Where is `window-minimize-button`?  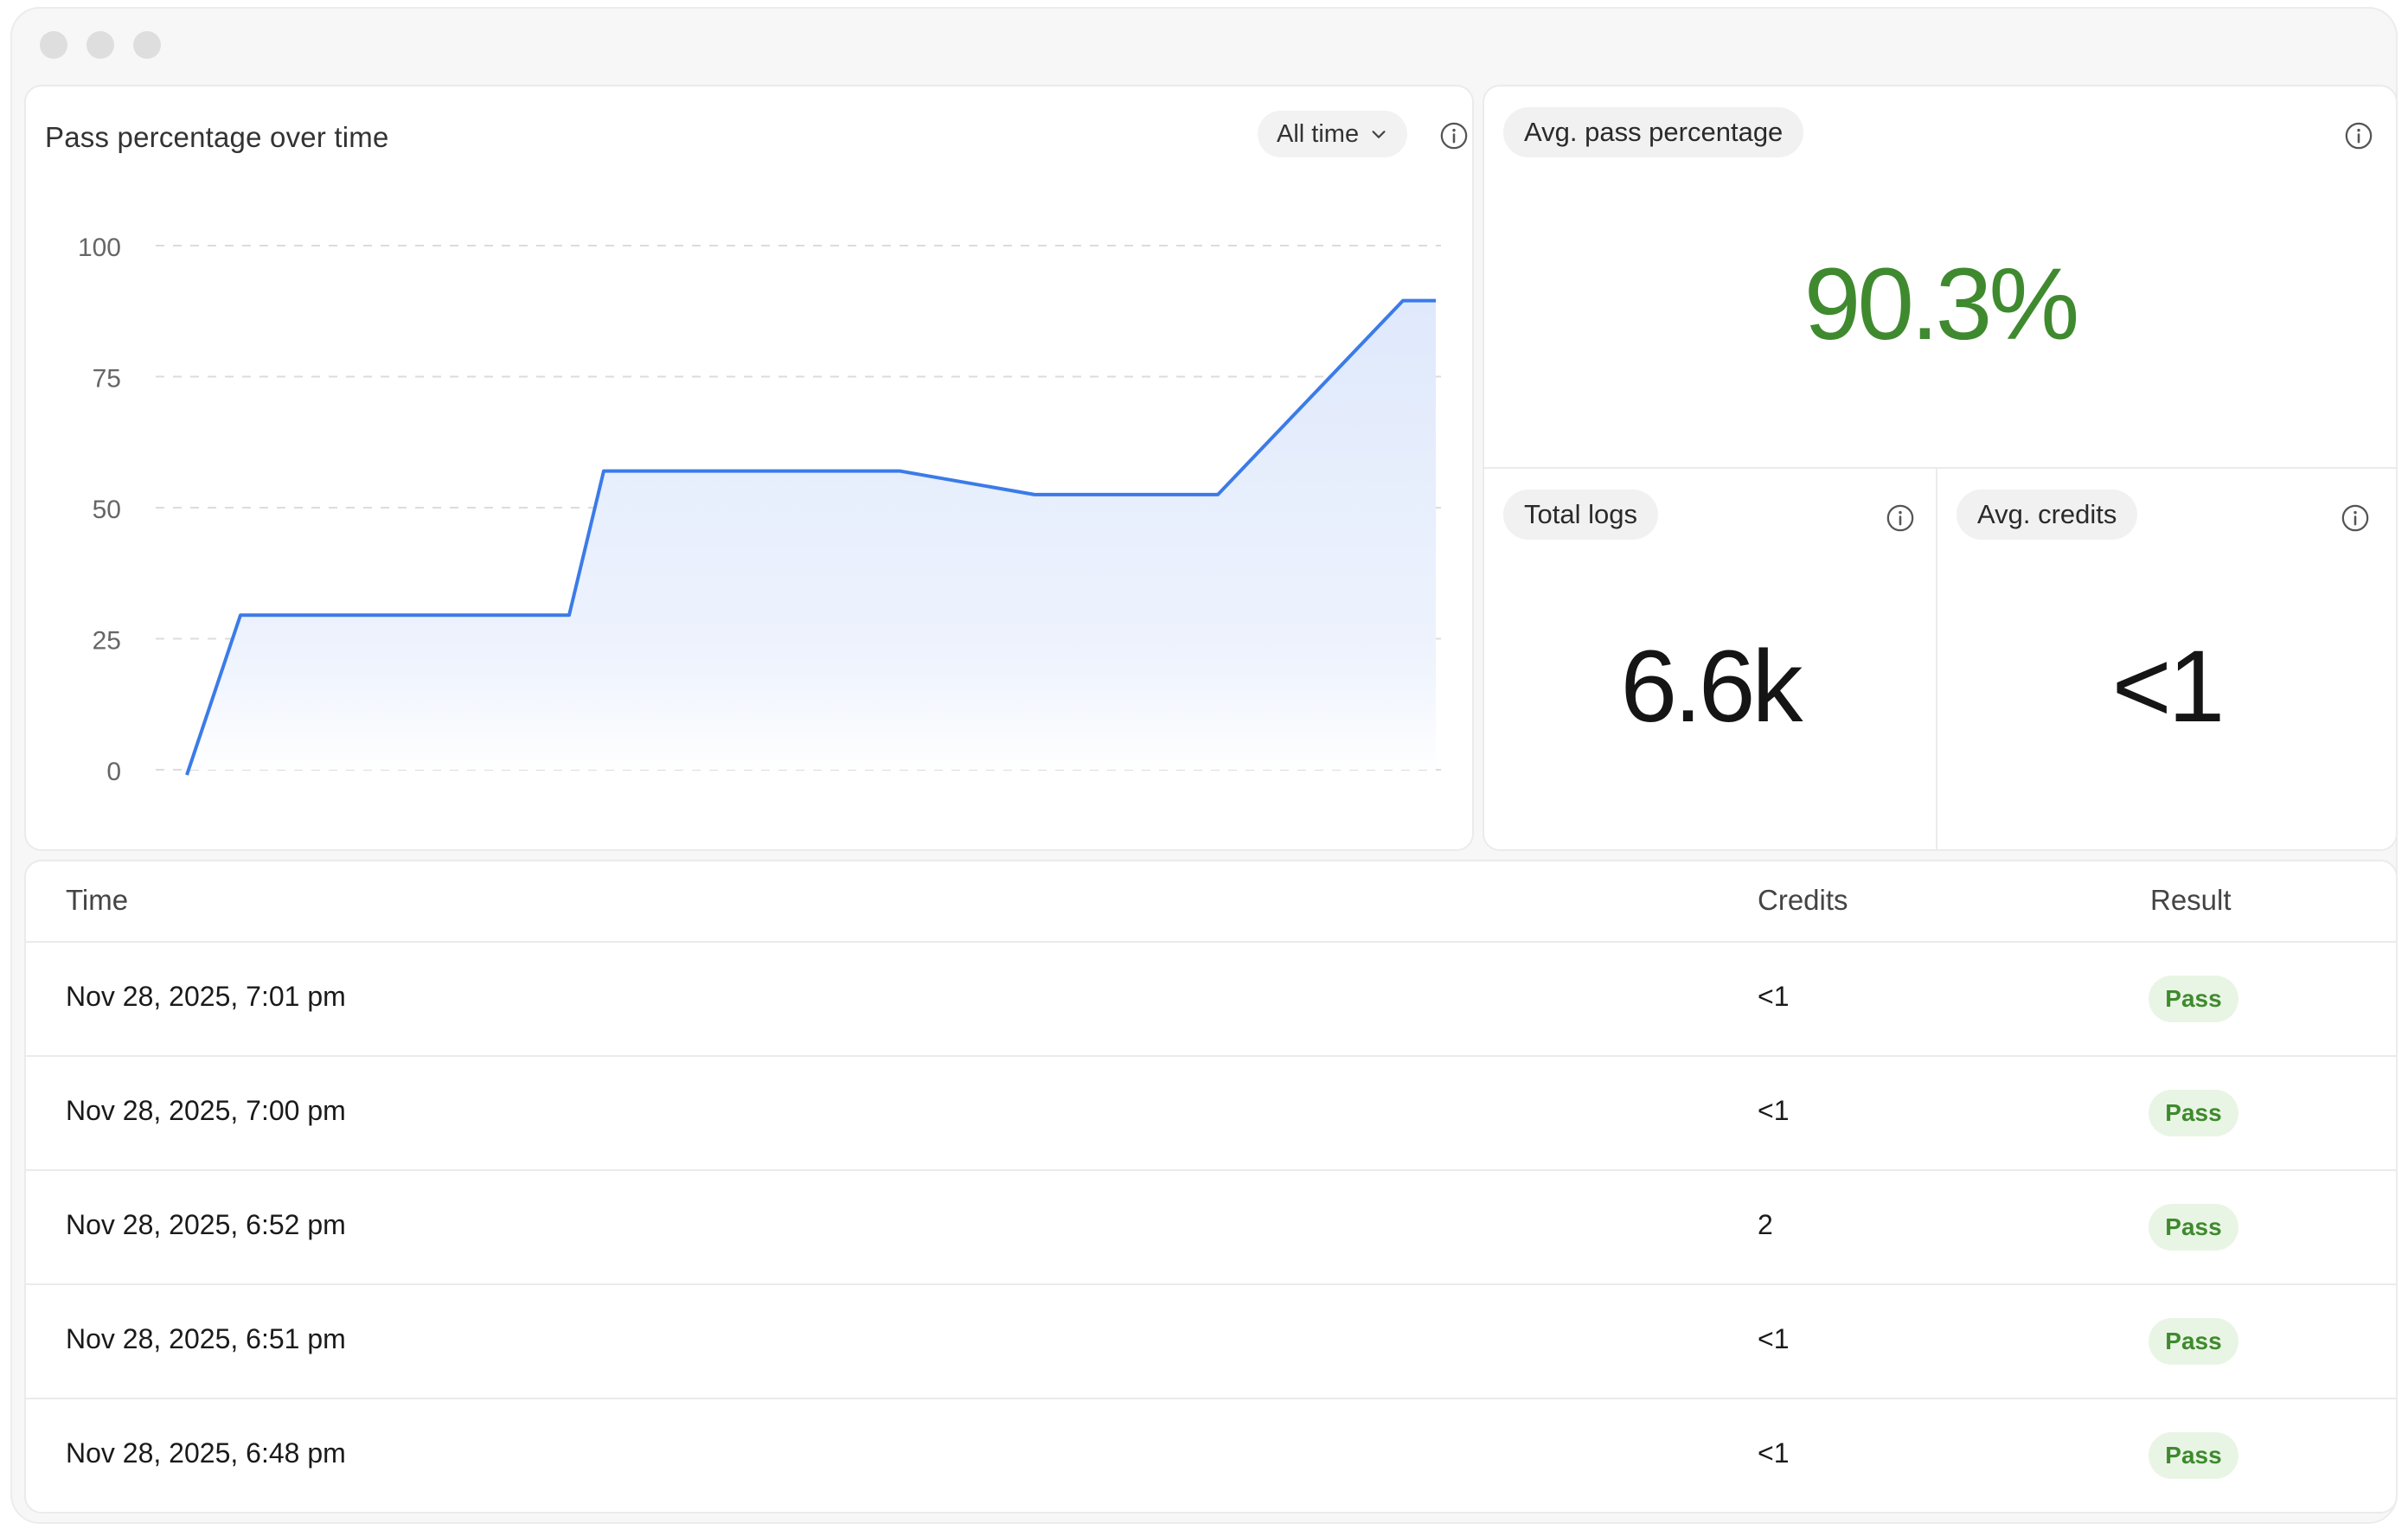
window-minimize-button is located at coordinates (100, 45).